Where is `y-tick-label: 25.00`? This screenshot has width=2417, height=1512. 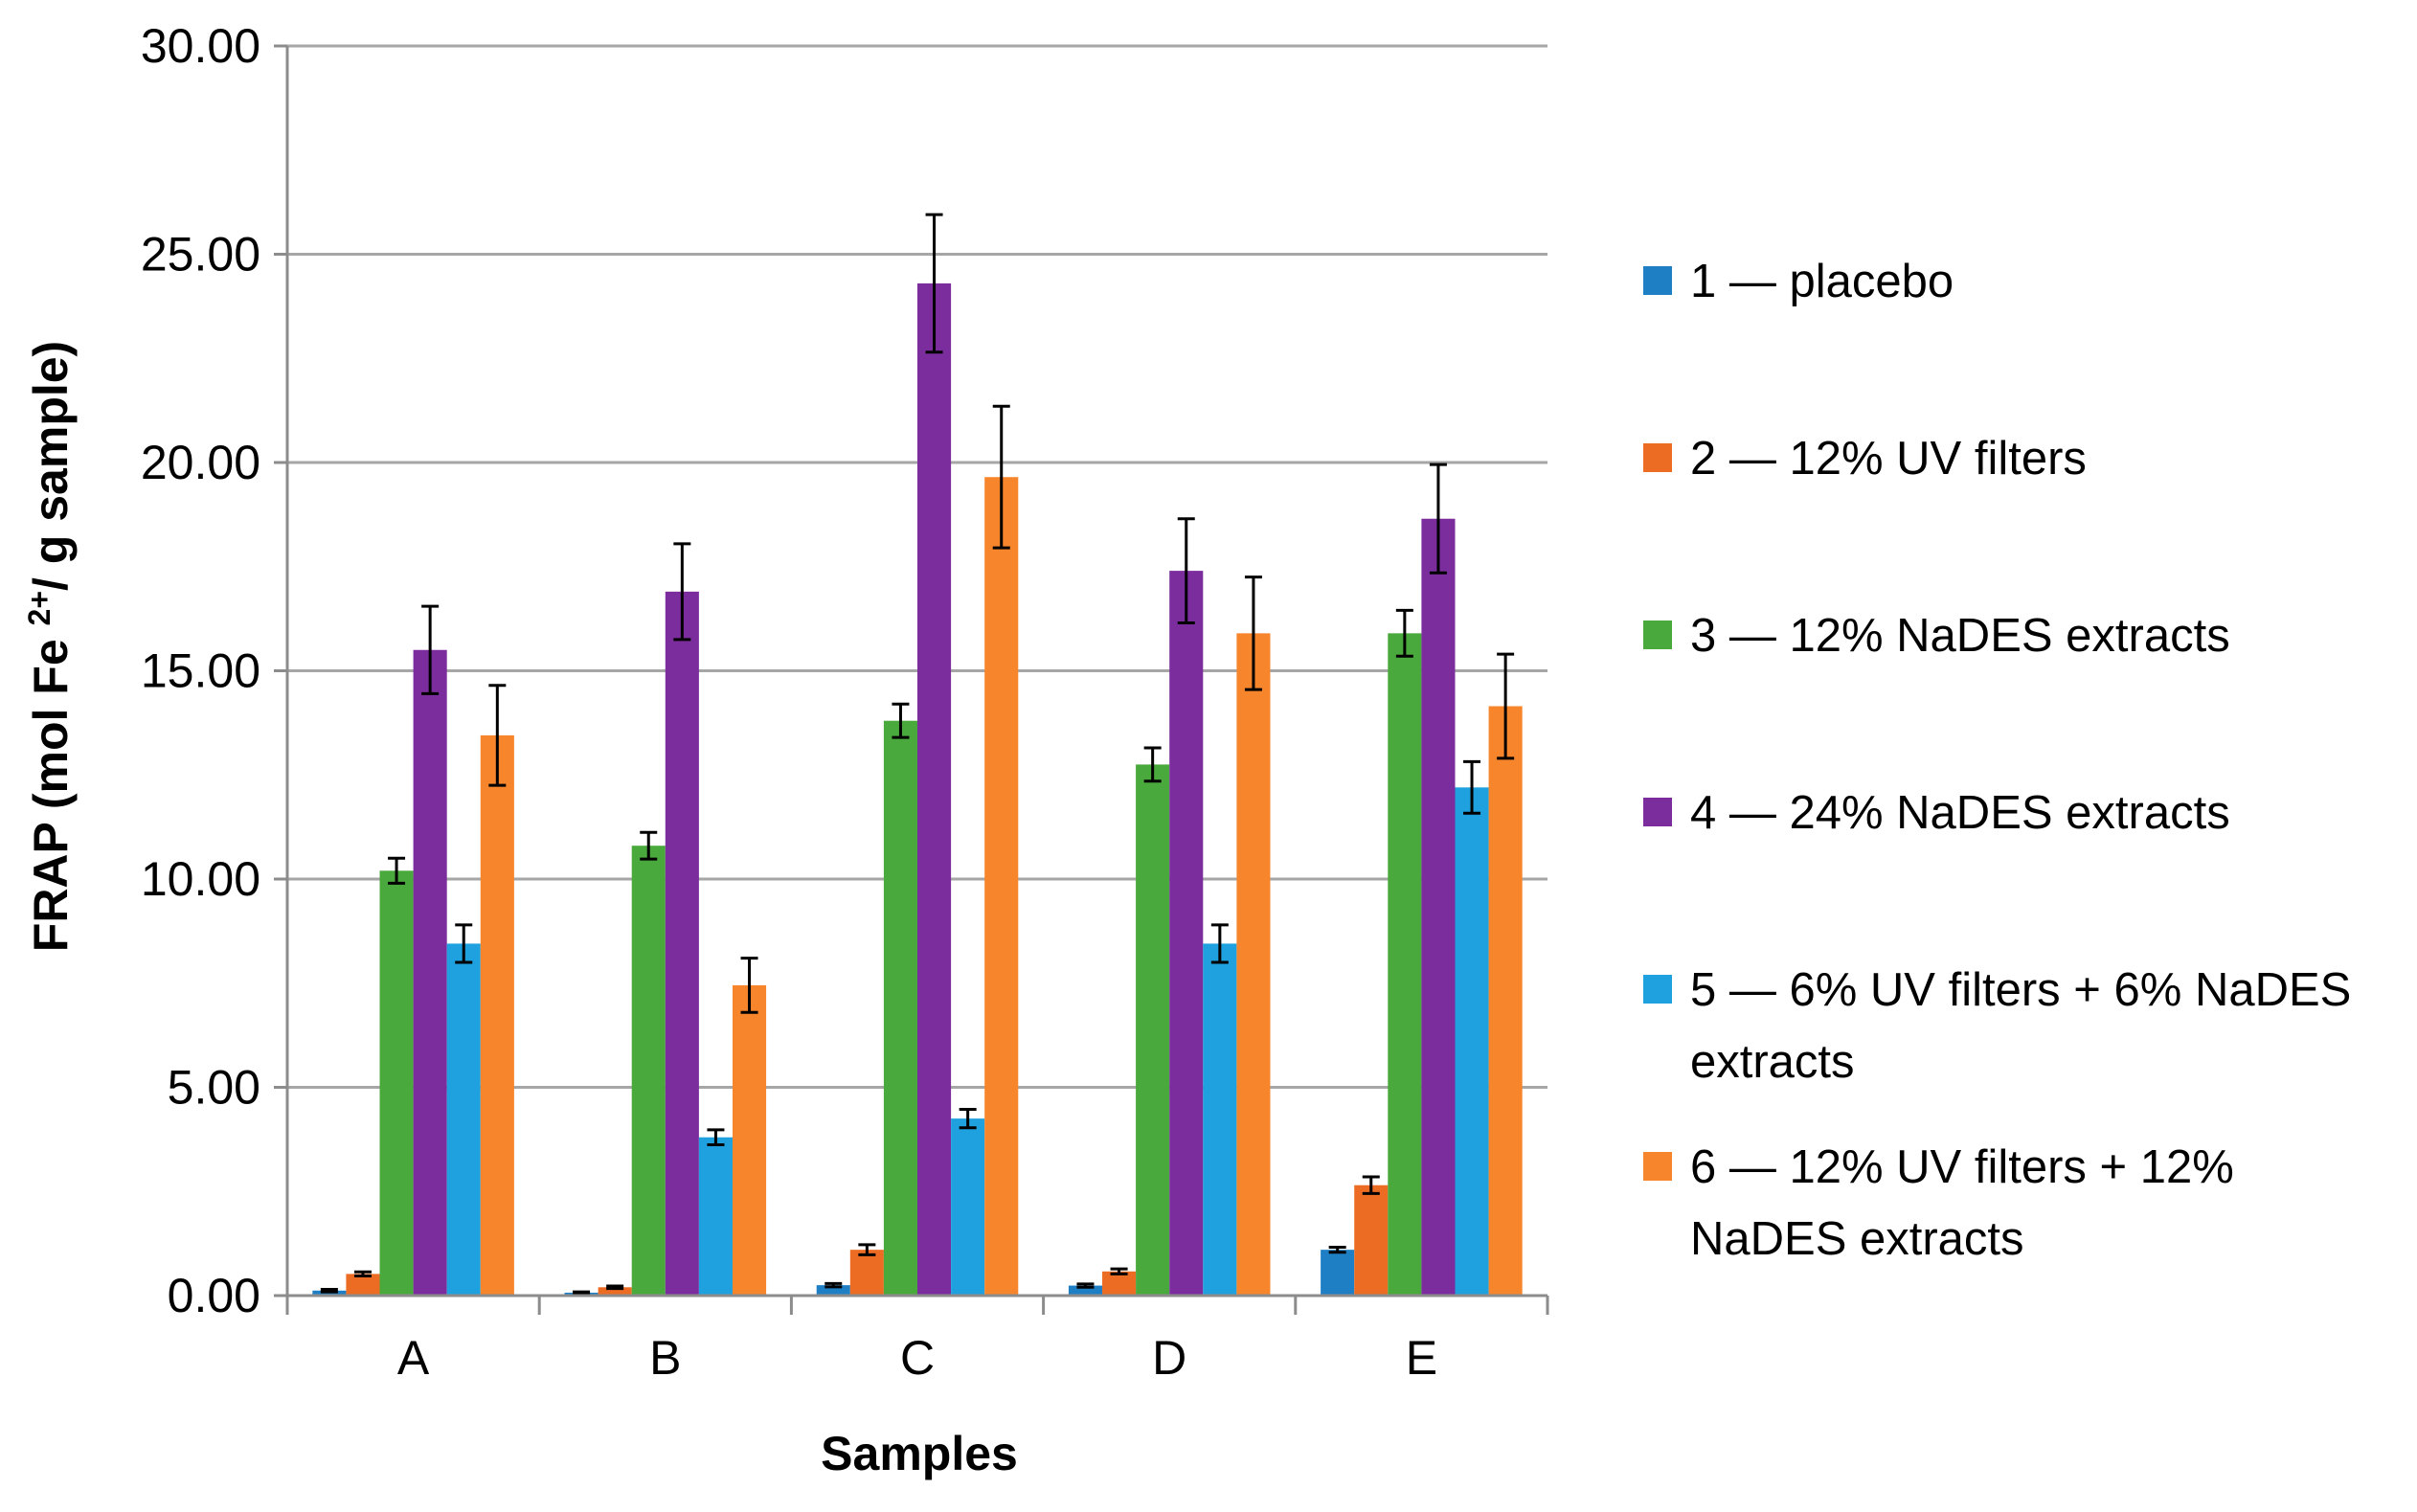 y-tick-label: 25.00 is located at coordinates (200, 255).